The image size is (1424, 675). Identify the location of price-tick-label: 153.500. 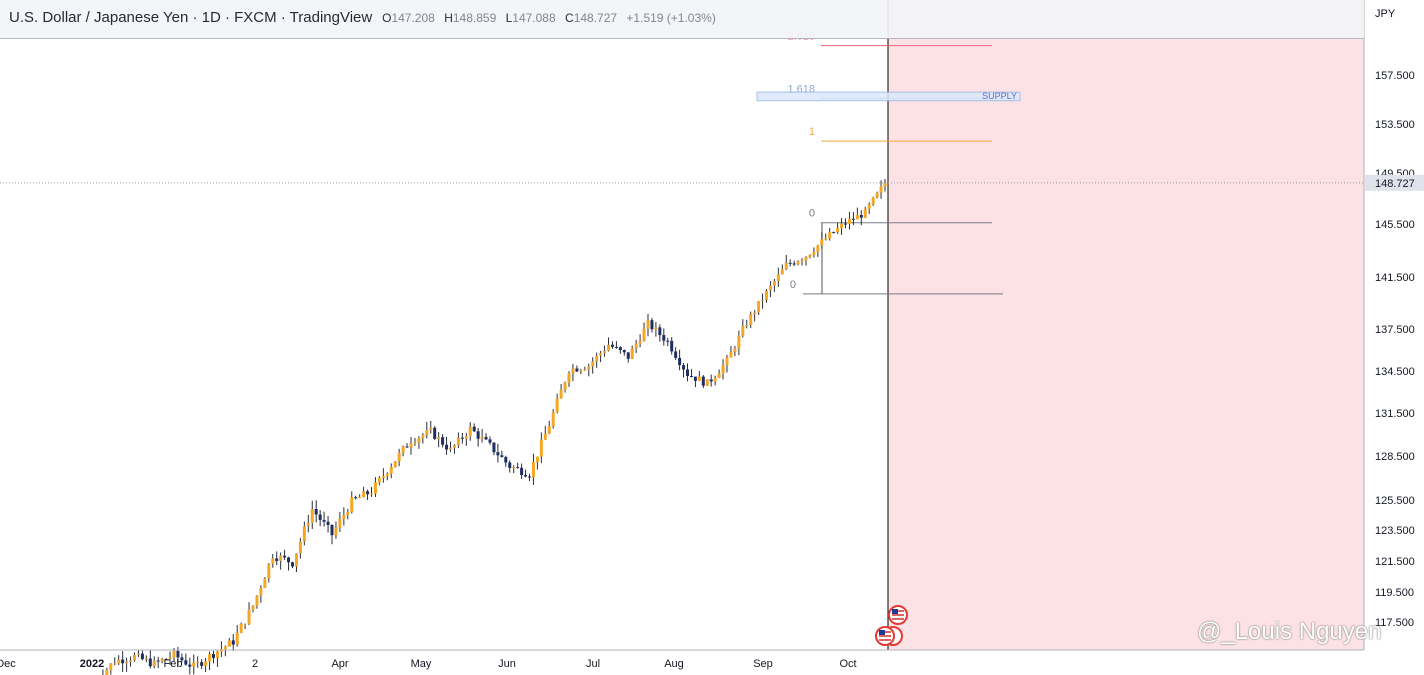
(1395, 125).